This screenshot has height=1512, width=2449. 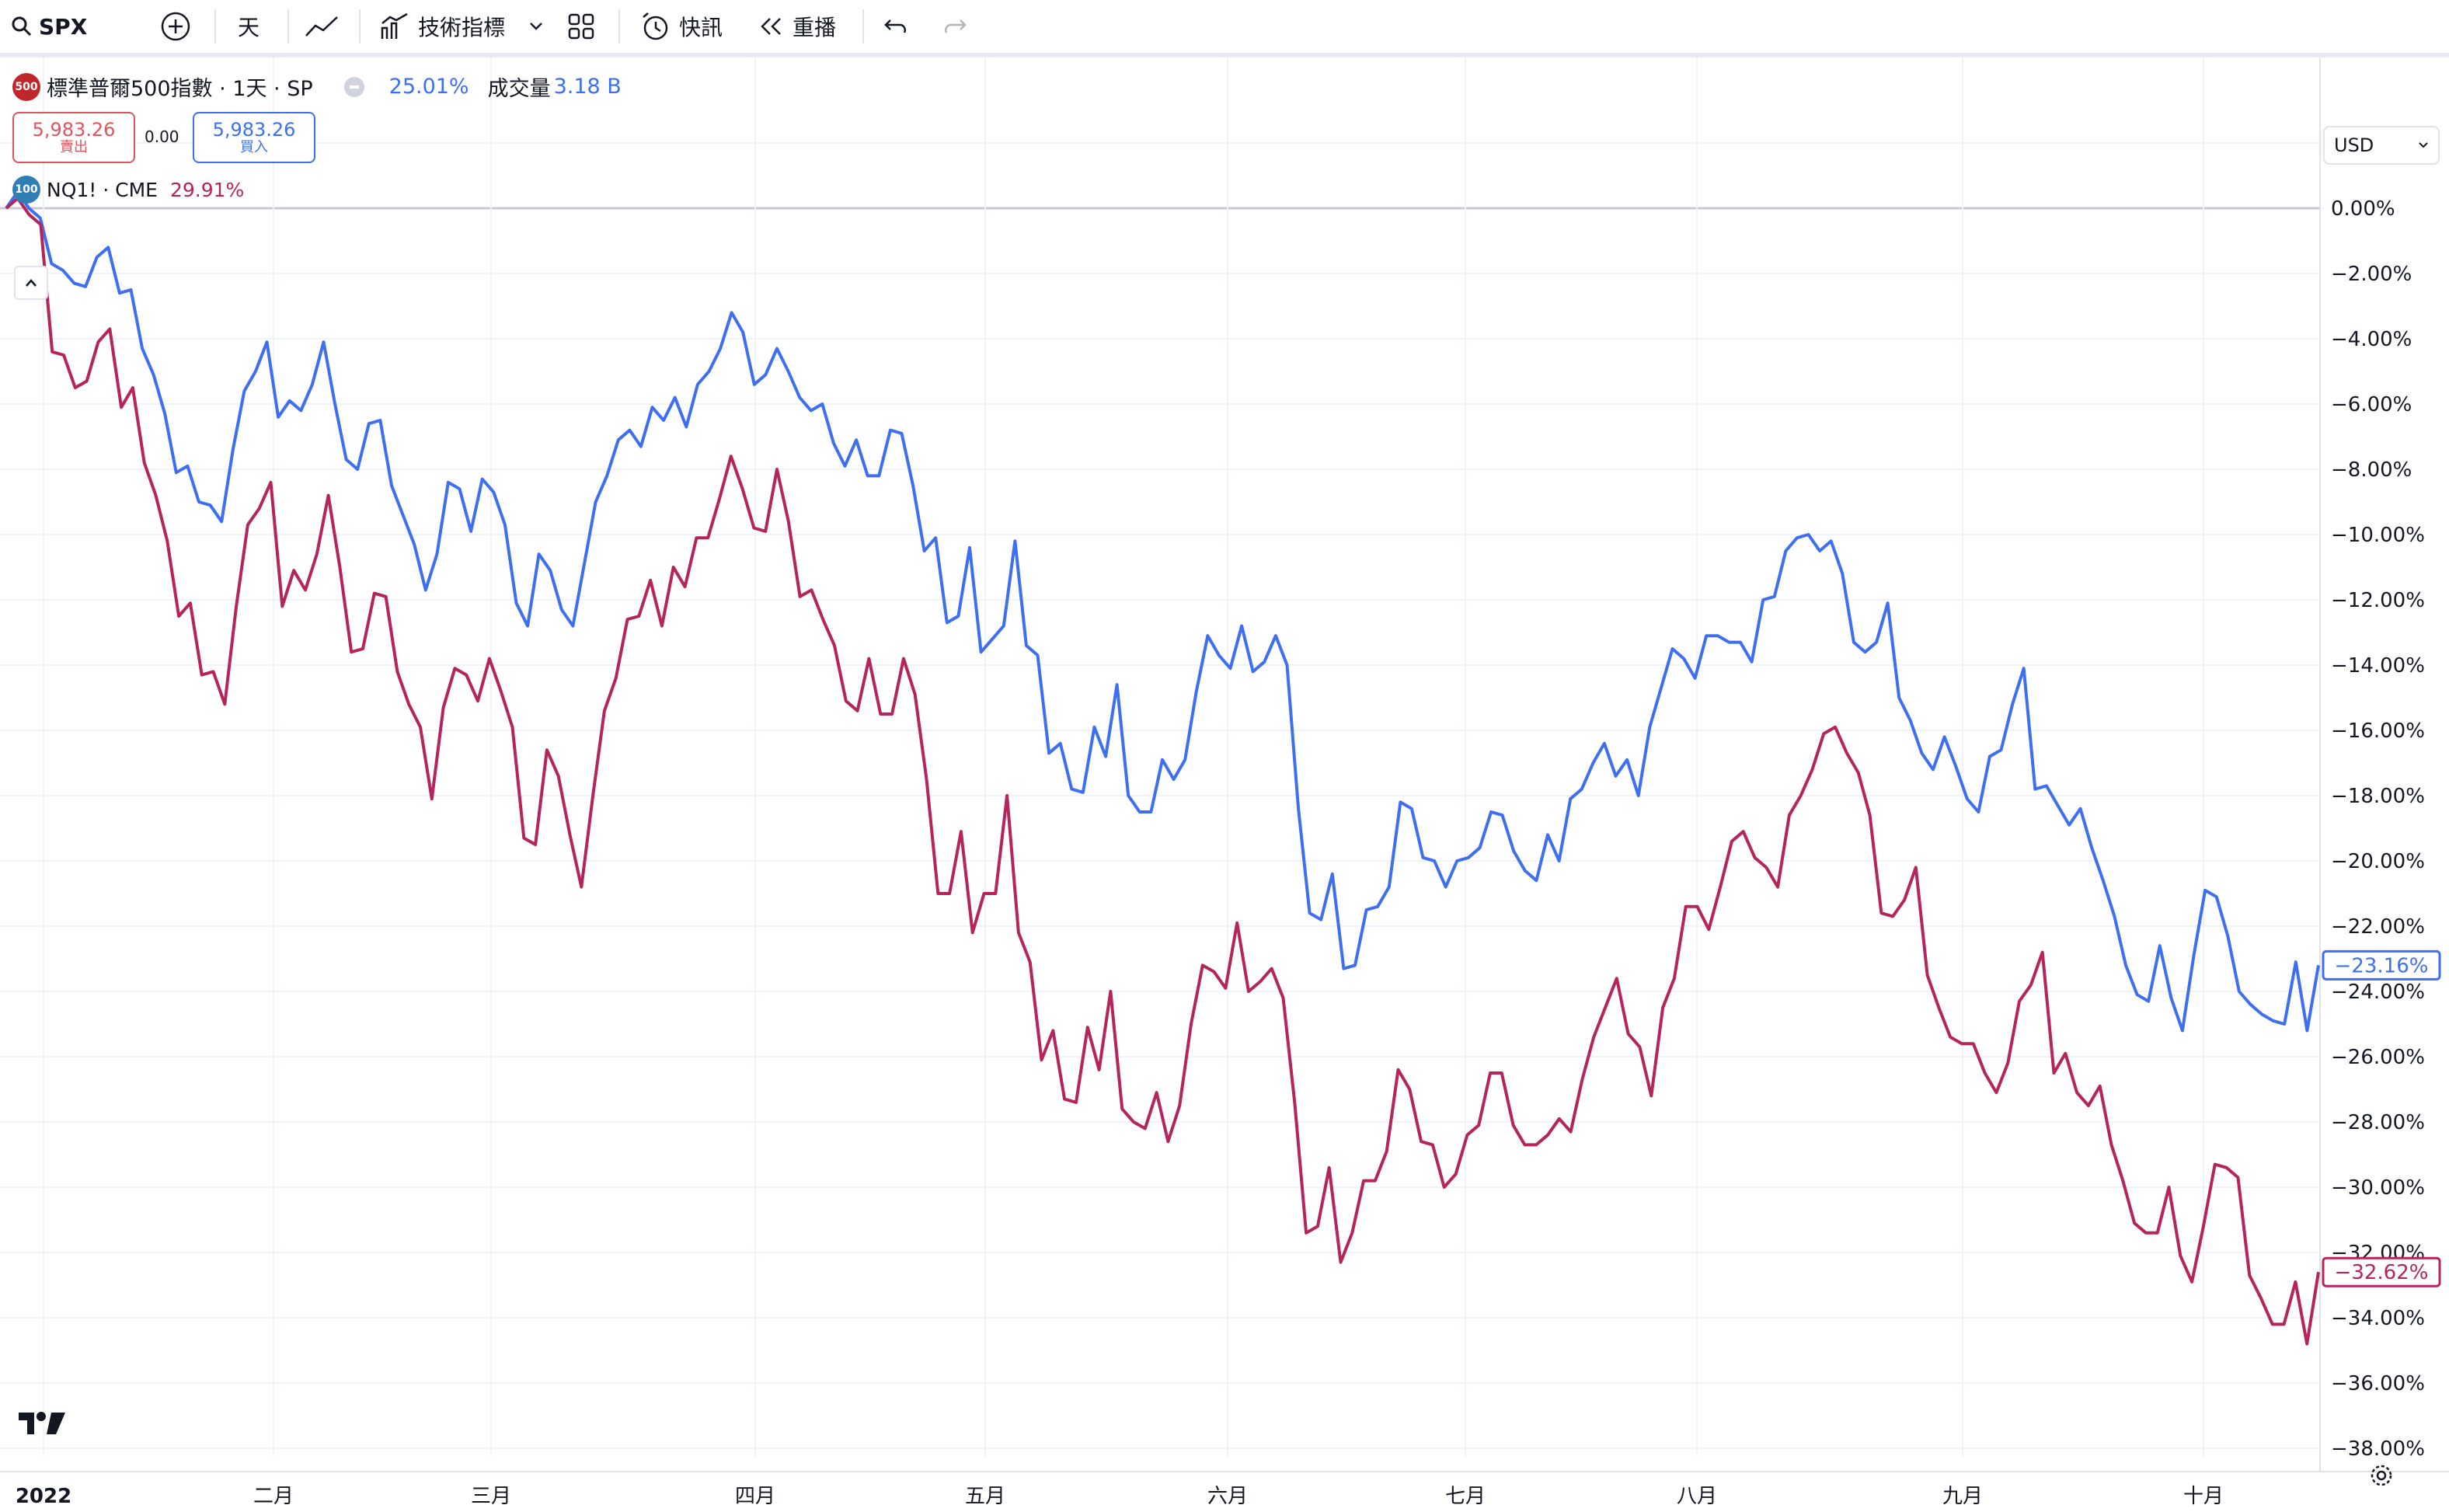 I want to click on y-tick-label: −30.00%, so click(x=2378, y=1188).